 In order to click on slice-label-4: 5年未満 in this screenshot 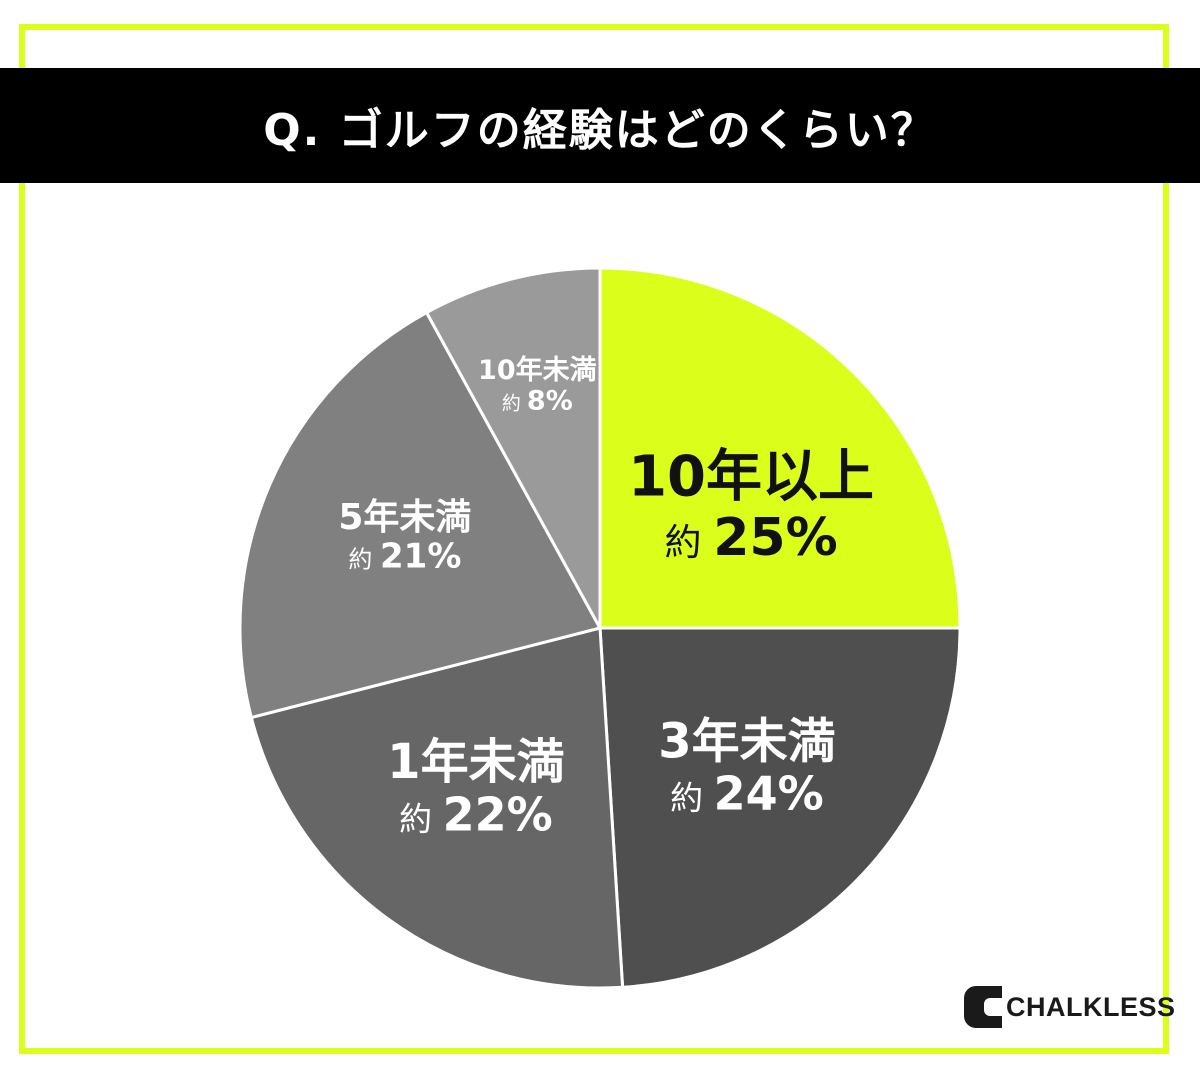, I will do `click(404, 517)`.